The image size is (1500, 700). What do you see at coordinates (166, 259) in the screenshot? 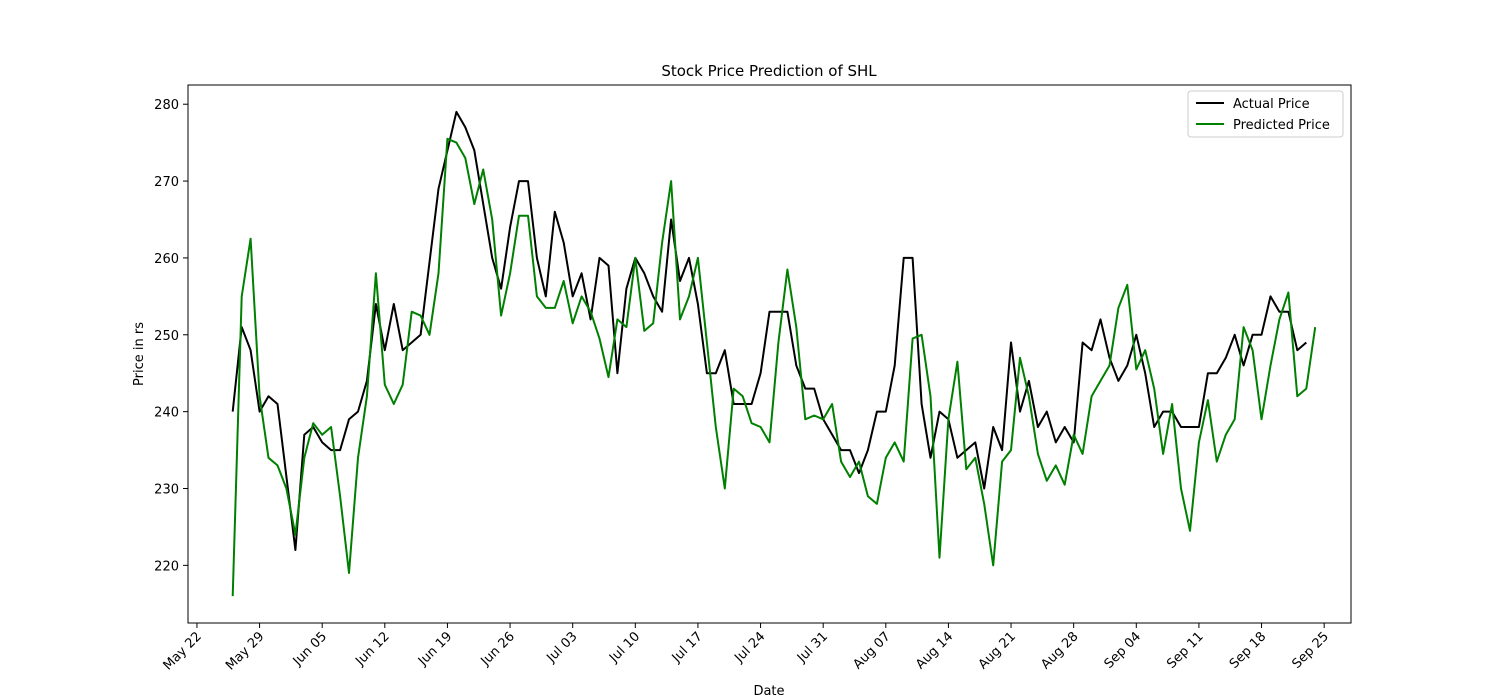
I see `y-tick-label-4: 260` at bounding box center [166, 259].